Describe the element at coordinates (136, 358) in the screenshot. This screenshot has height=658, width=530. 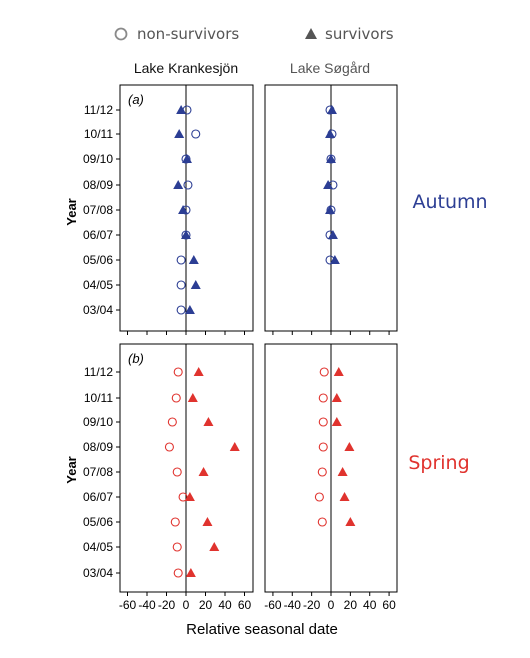
I see `panel-tag-b: (b)` at that location.